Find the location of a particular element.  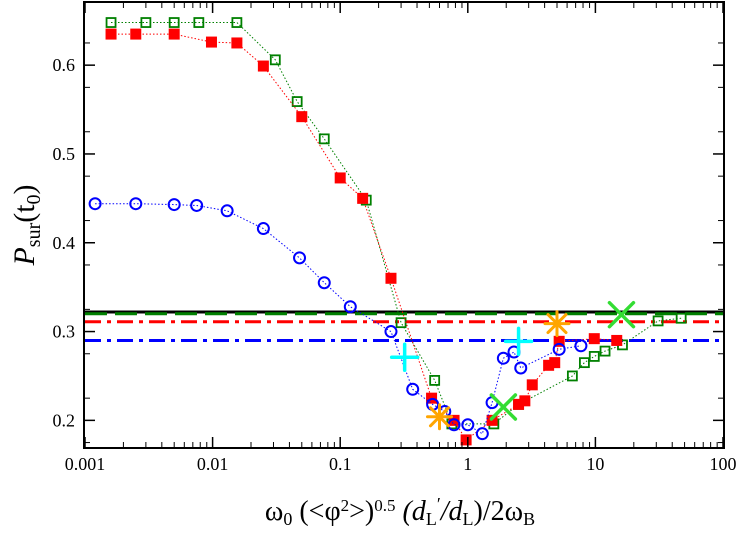

x-title-part-10: )/2ω is located at coordinates (499, 511).